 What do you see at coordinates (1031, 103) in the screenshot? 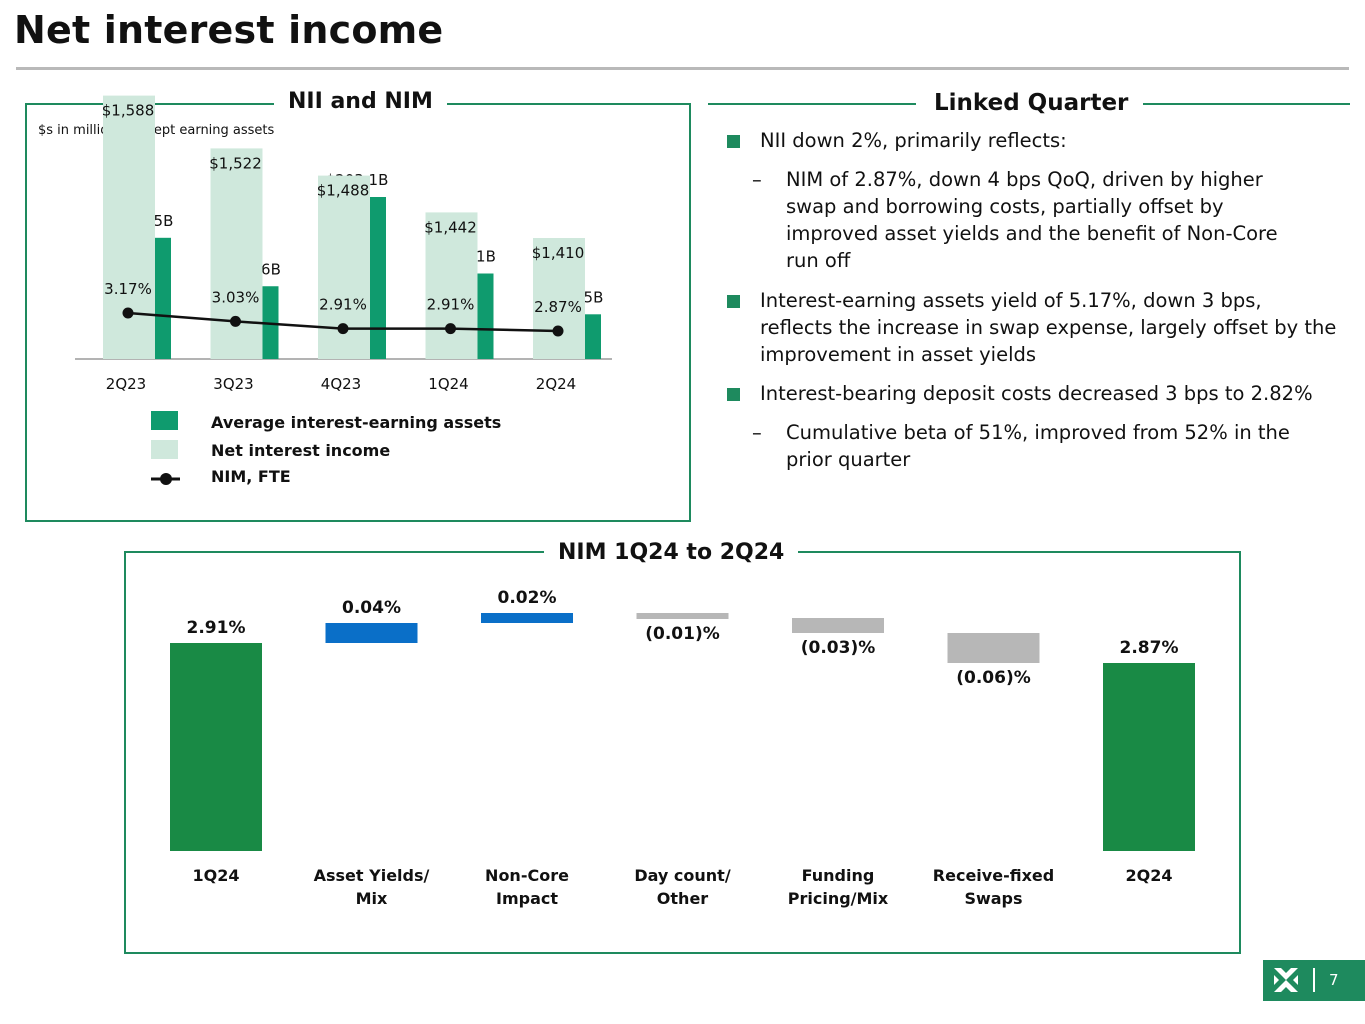
I see `linked-quarter-title: Linked Quarter` at bounding box center [1031, 103].